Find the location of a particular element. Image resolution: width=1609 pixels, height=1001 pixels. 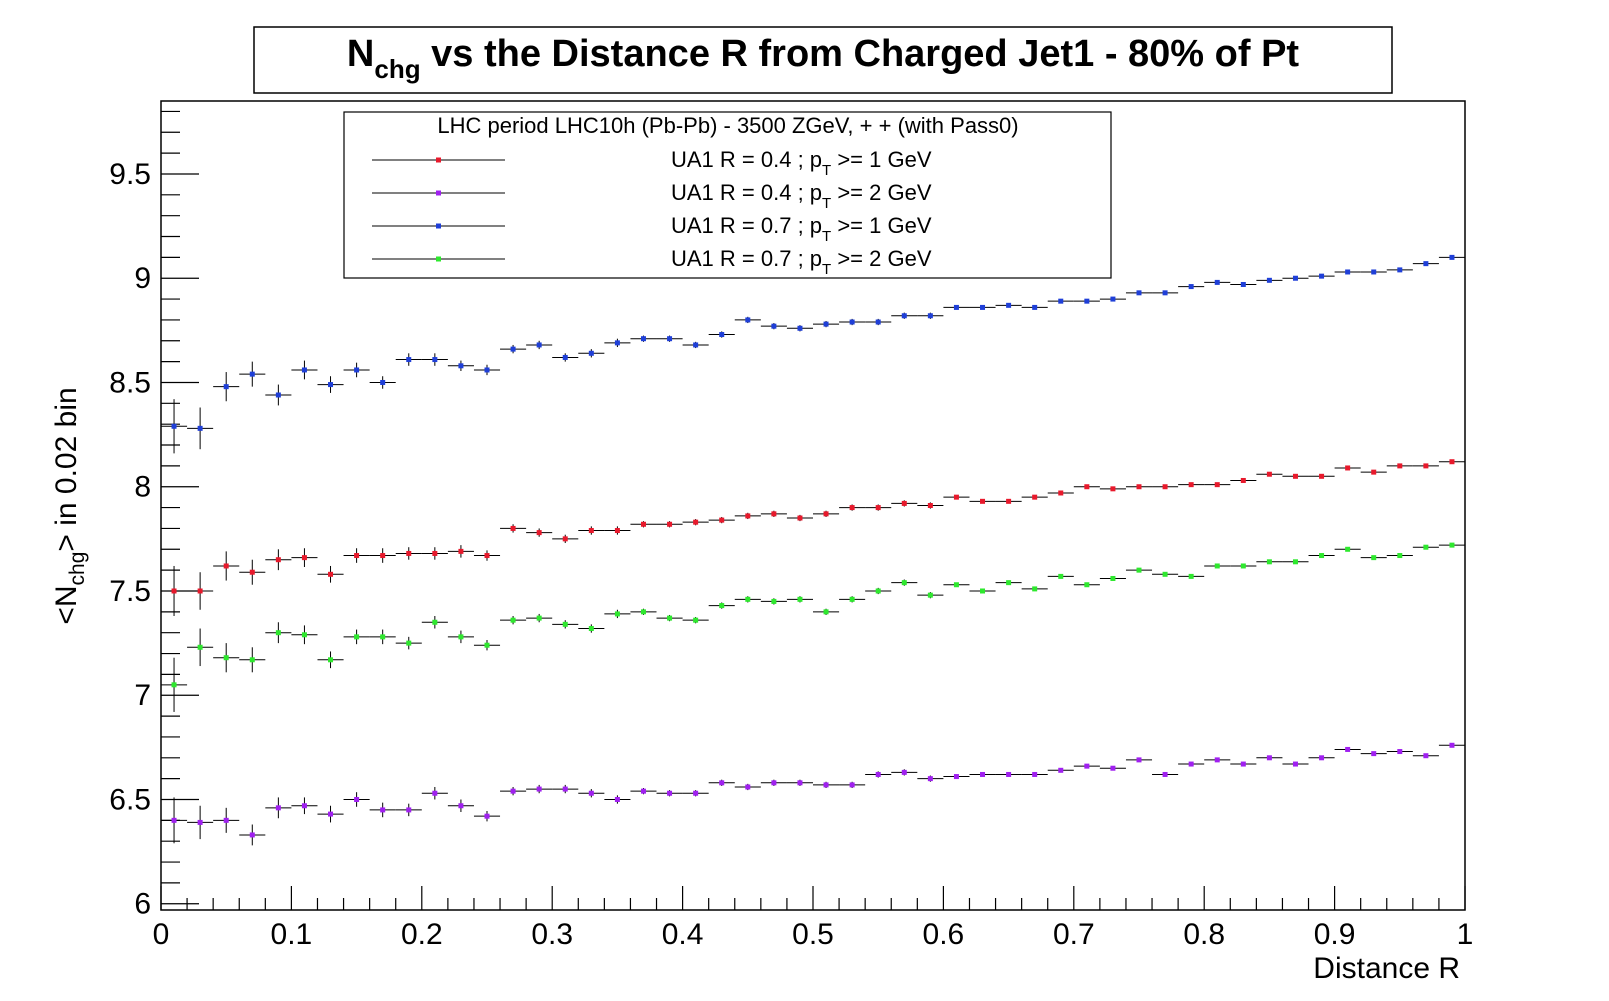

x-tick-label: 0.5 is located at coordinates (813, 934).